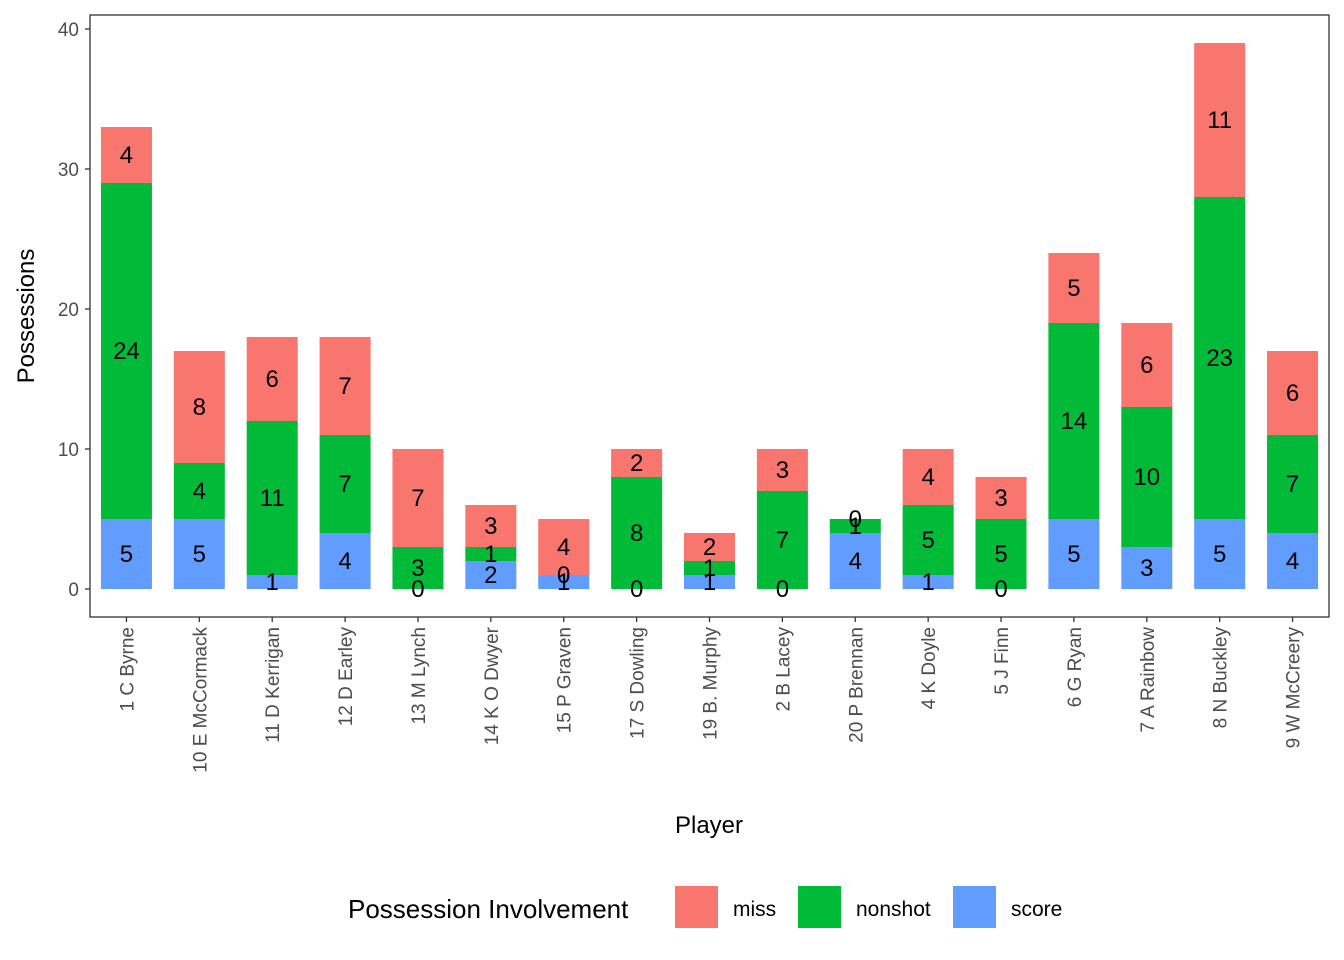 The height and width of the screenshot is (960, 1344). Describe the element at coordinates (126, 554) in the screenshot. I see `bar-label-score-1-c-byrne: 5` at that location.